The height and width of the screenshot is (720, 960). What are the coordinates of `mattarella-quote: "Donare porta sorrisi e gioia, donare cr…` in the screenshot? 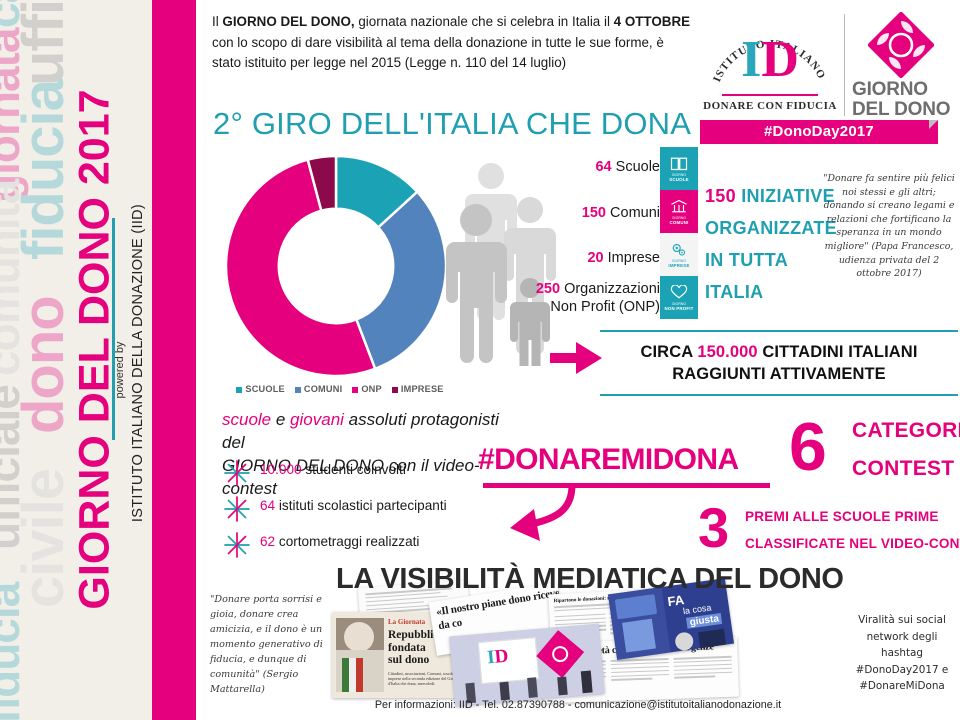 It's located at (266, 644).